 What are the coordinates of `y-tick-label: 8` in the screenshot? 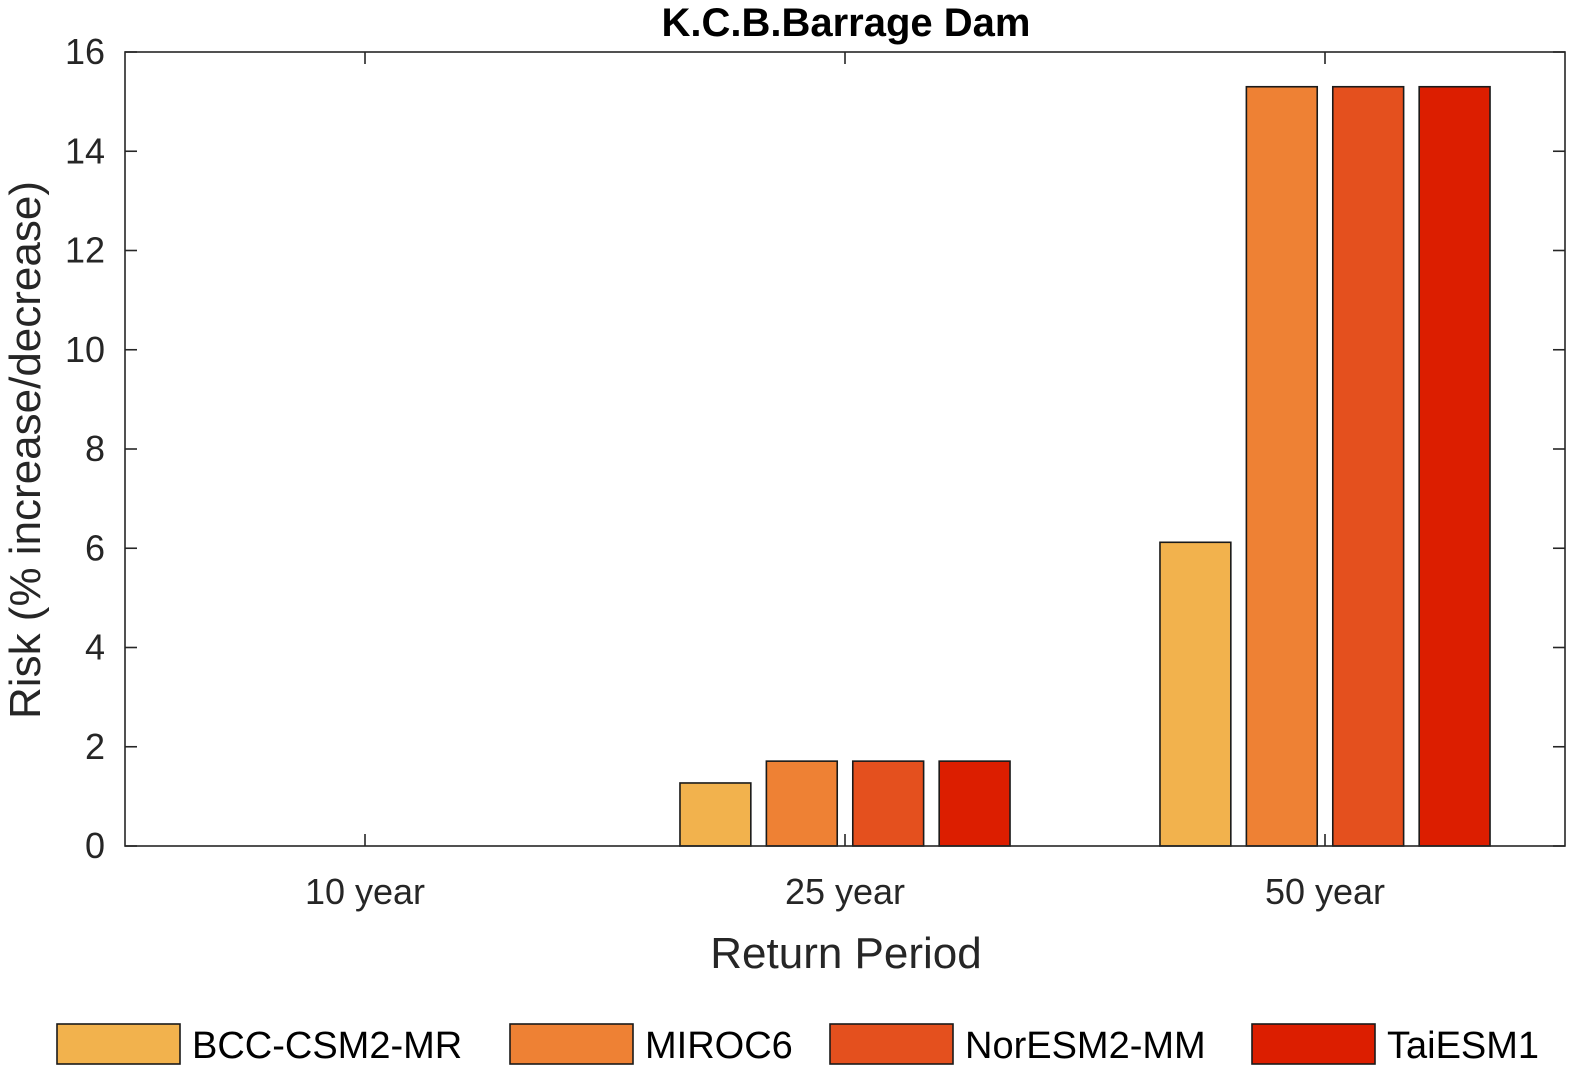 It's located at (95, 448).